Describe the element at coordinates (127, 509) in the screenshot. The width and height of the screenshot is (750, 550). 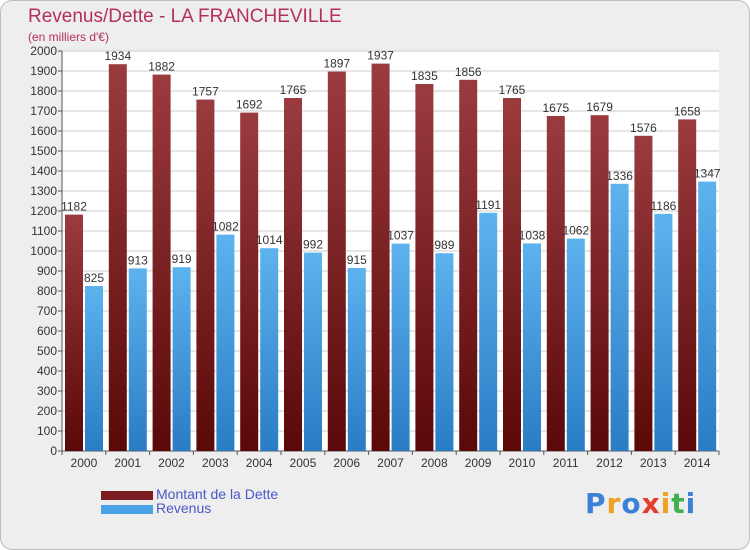
I see `legend-swatch-revenue` at that location.